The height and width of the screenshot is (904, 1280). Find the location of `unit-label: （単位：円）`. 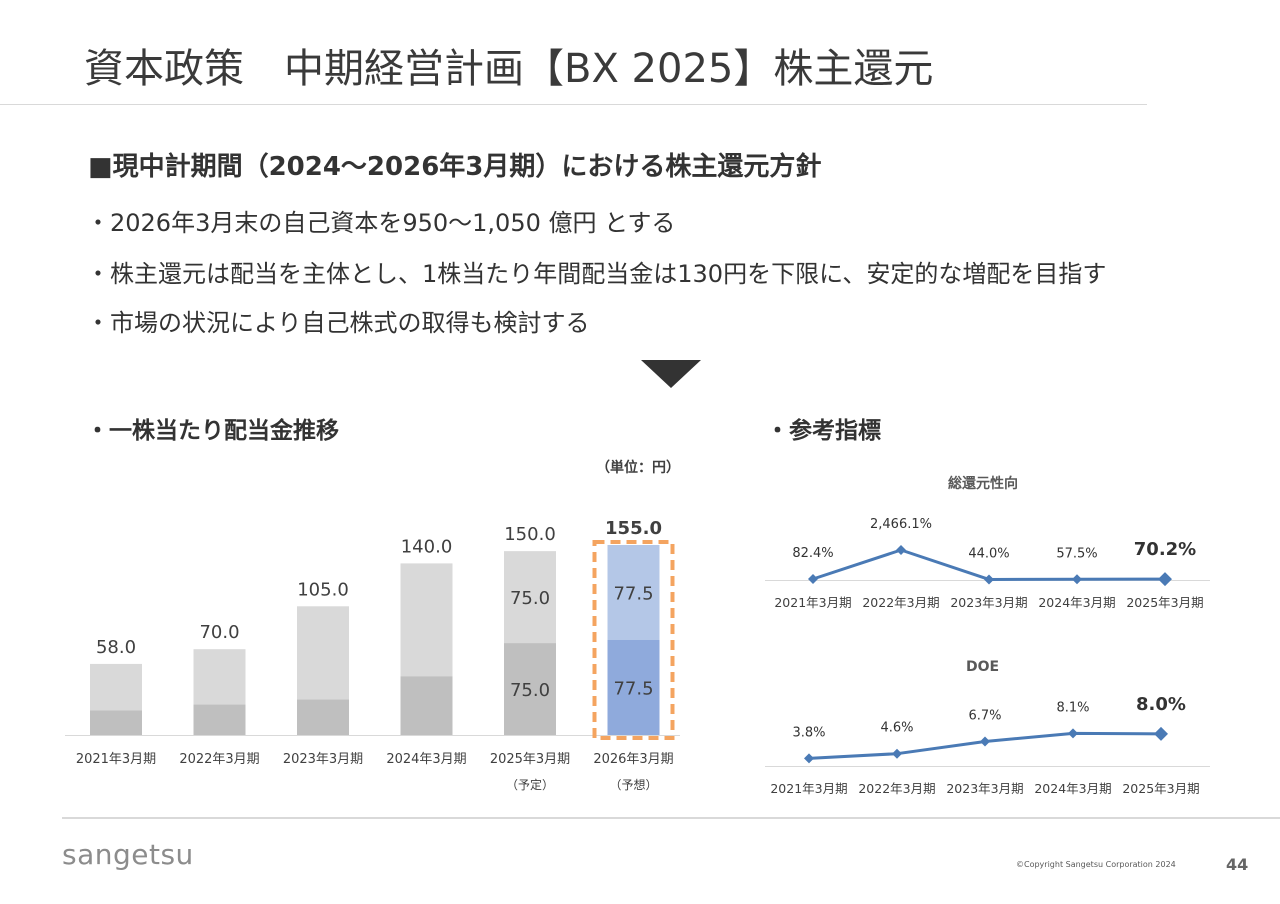

unit-label: （単位：円） is located at coordinates (638, 468).